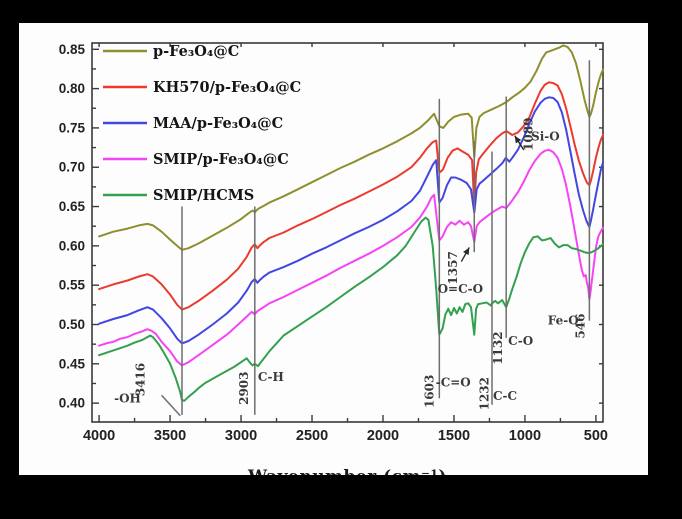  Describe the element at coordinates (347, 471) in the screenshot. I see `x-axis-label: Wavenumber (cm⁻¹)` at that location.